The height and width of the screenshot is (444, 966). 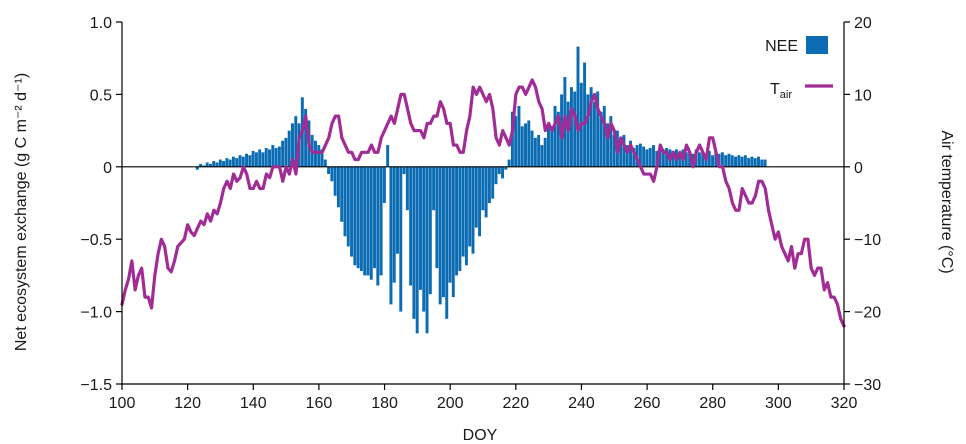 I want to click on x-tick-label: 180, so click(x=384, y=403).